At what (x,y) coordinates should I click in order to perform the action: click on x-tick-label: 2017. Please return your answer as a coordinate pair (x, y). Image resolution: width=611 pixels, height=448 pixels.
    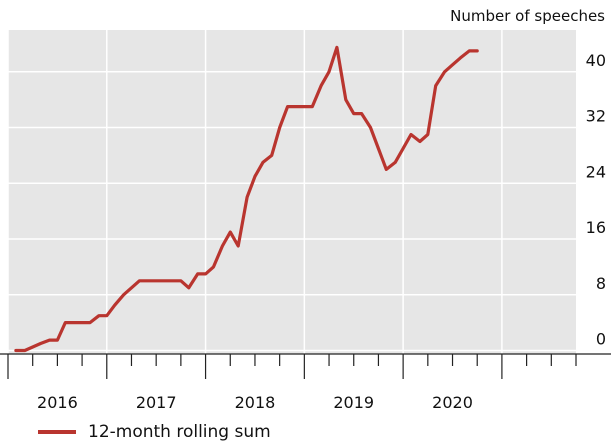
    Looking at the image, I should click on (156, 402).